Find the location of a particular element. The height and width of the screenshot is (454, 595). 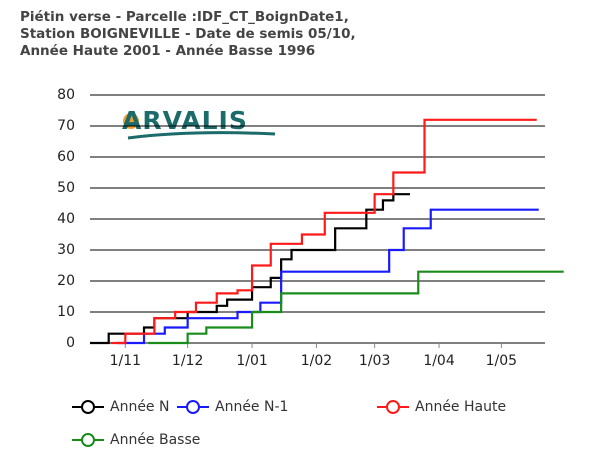

y-tick-label: 50 is located at coordinates (66, 188).